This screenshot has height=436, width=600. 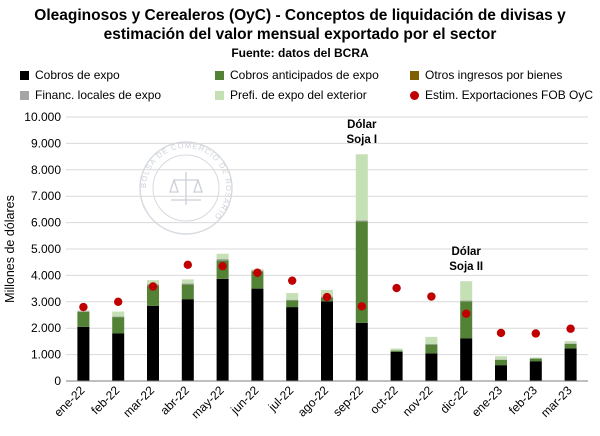 What do you see at coordinates (348, 401) in the screenshot?
I see `x-tick-label: sep-22` at bounding box center [348, 401].